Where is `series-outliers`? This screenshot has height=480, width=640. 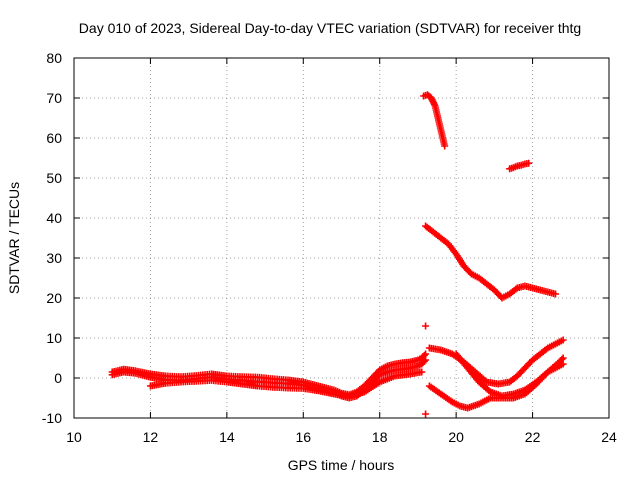 series-outliers is located at coordinates (426, 370).